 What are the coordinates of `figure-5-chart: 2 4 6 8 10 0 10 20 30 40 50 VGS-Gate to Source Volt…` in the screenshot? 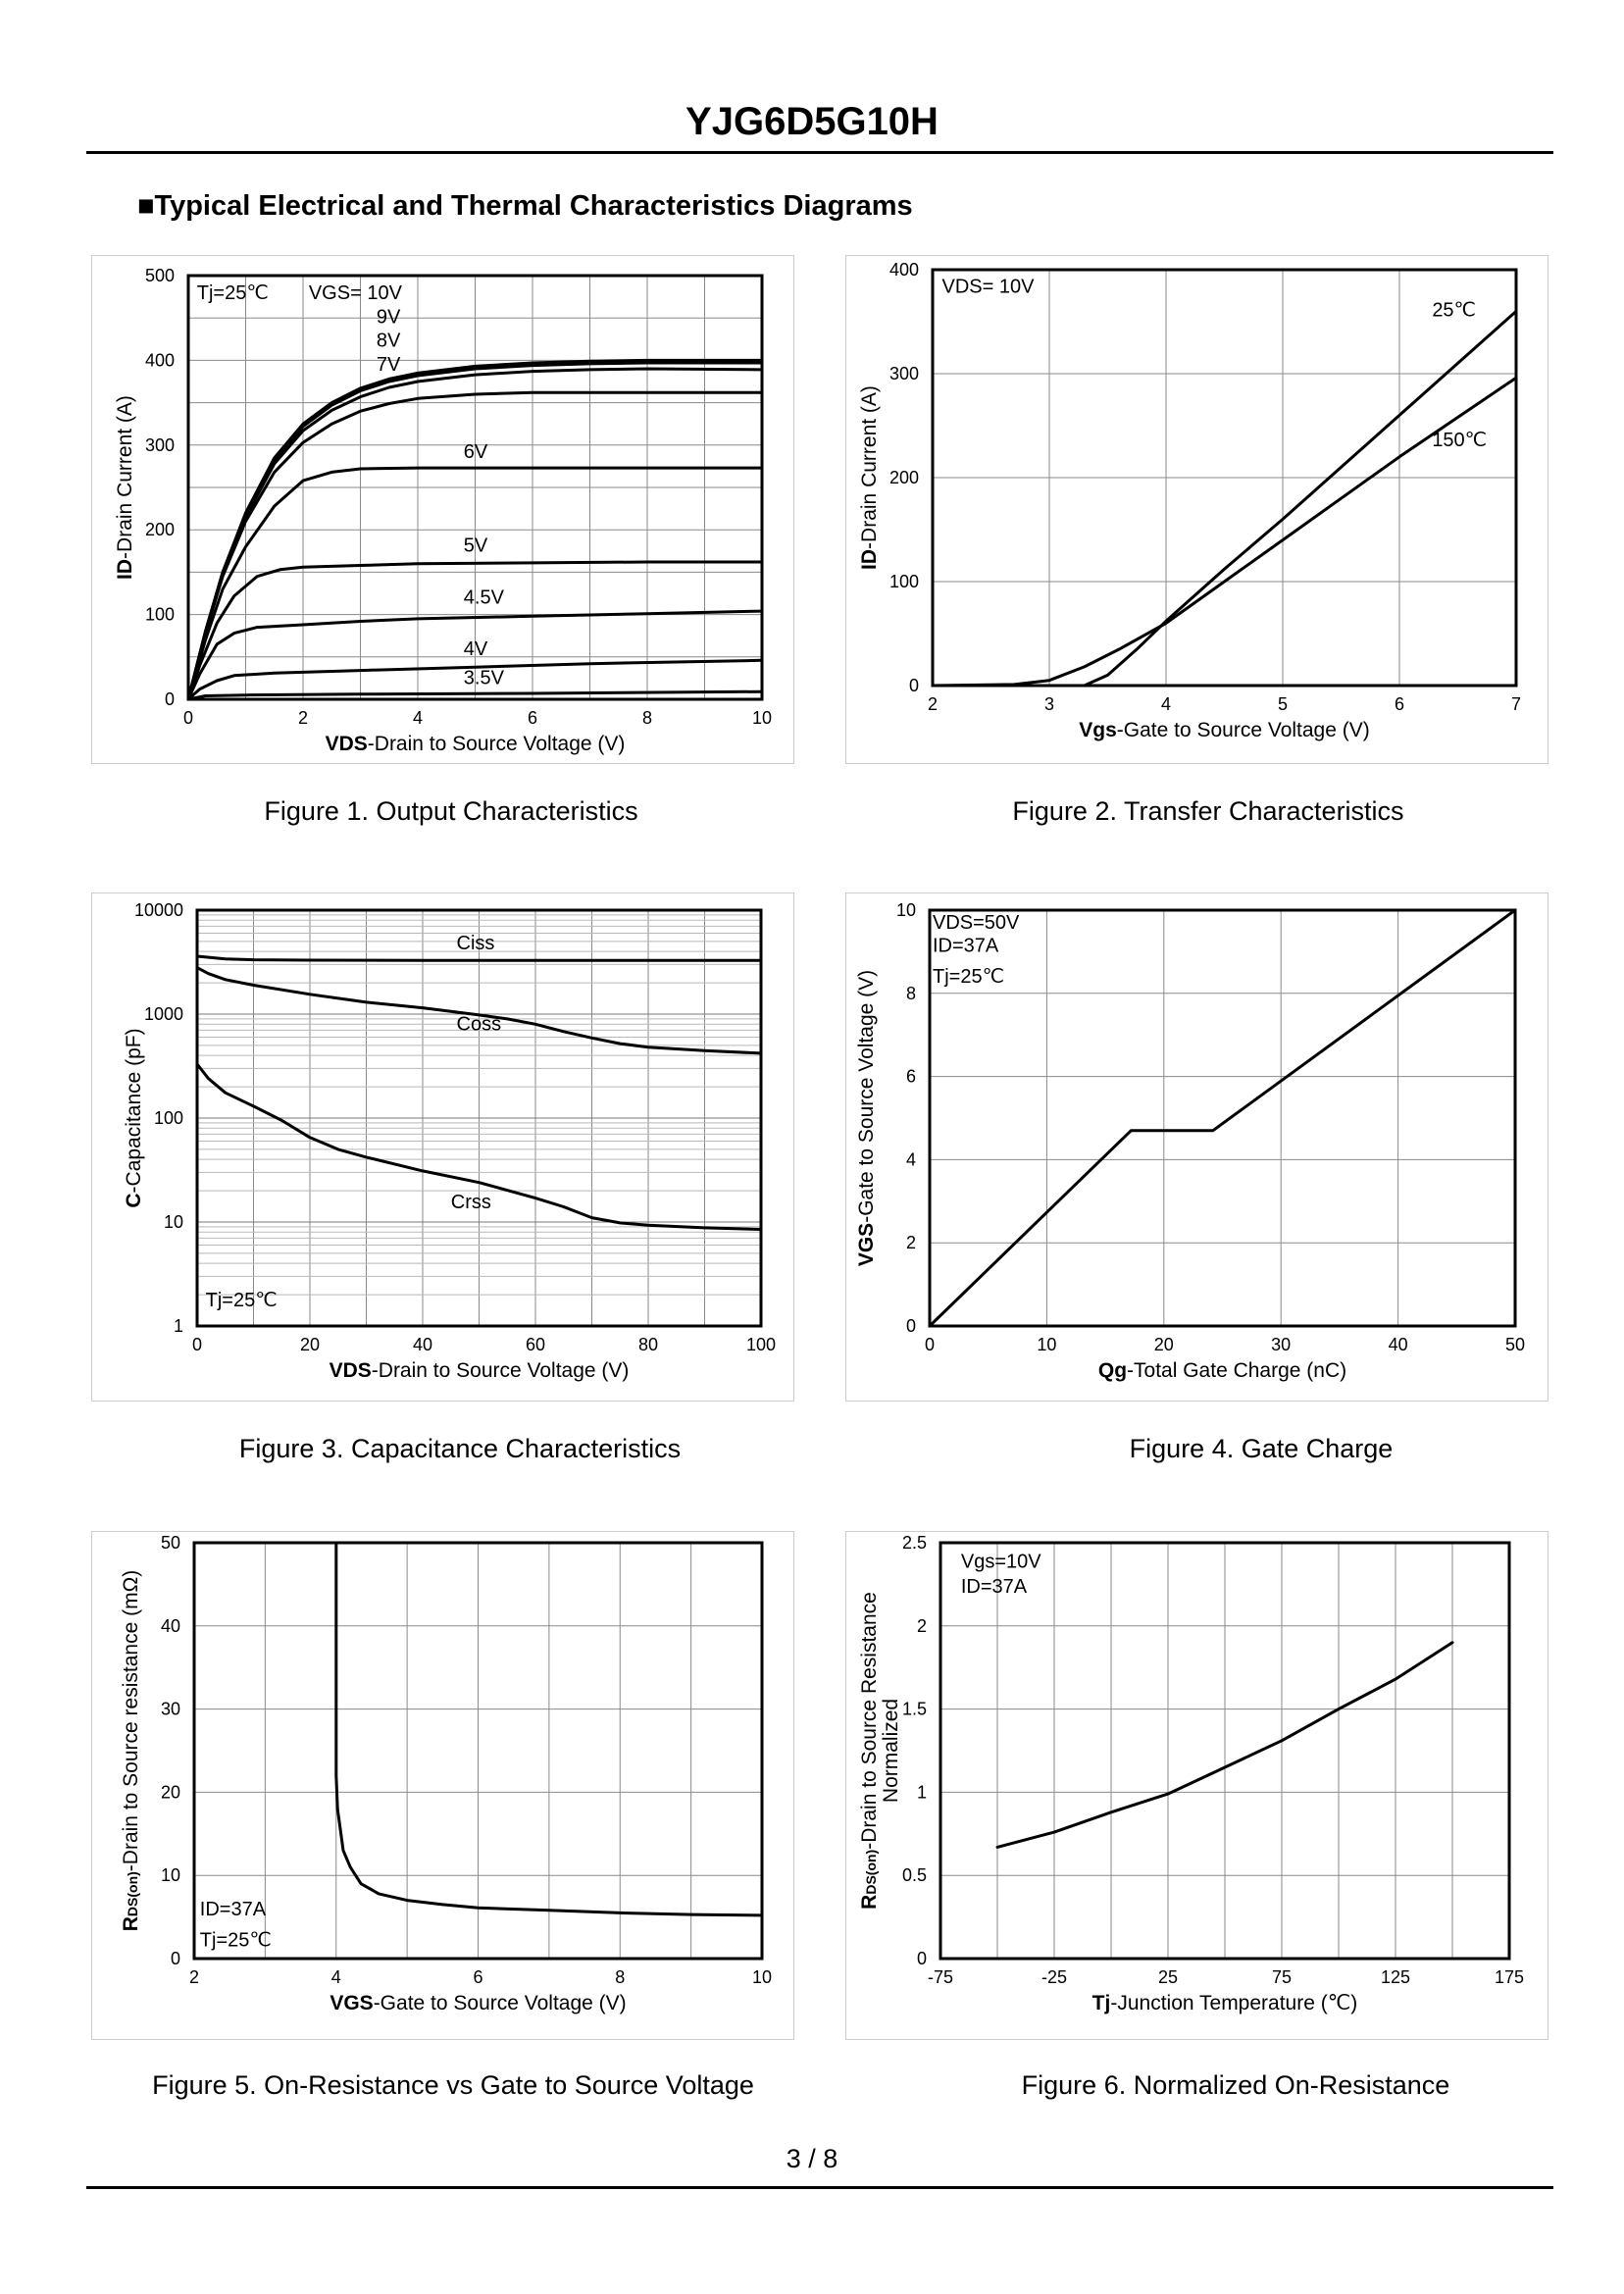 It's located at (446, 1773).